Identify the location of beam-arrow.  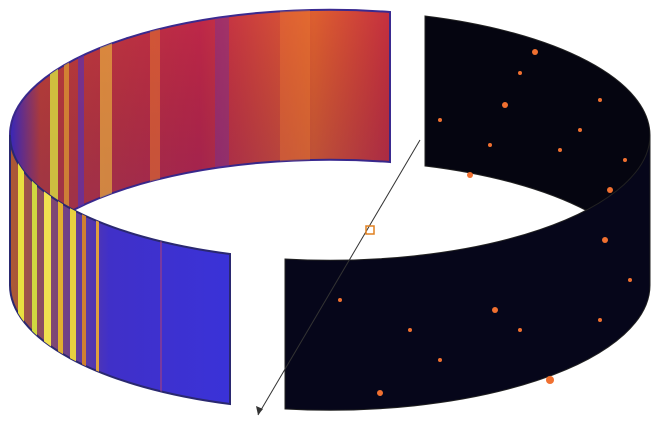
(259, 410).